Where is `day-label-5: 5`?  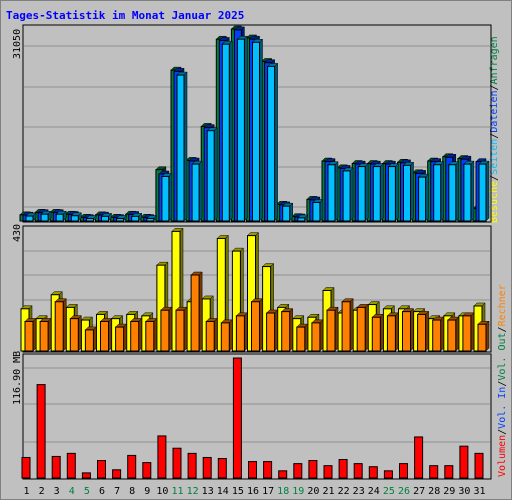 day-label-5: 5 is located at coordinates (87, 491).